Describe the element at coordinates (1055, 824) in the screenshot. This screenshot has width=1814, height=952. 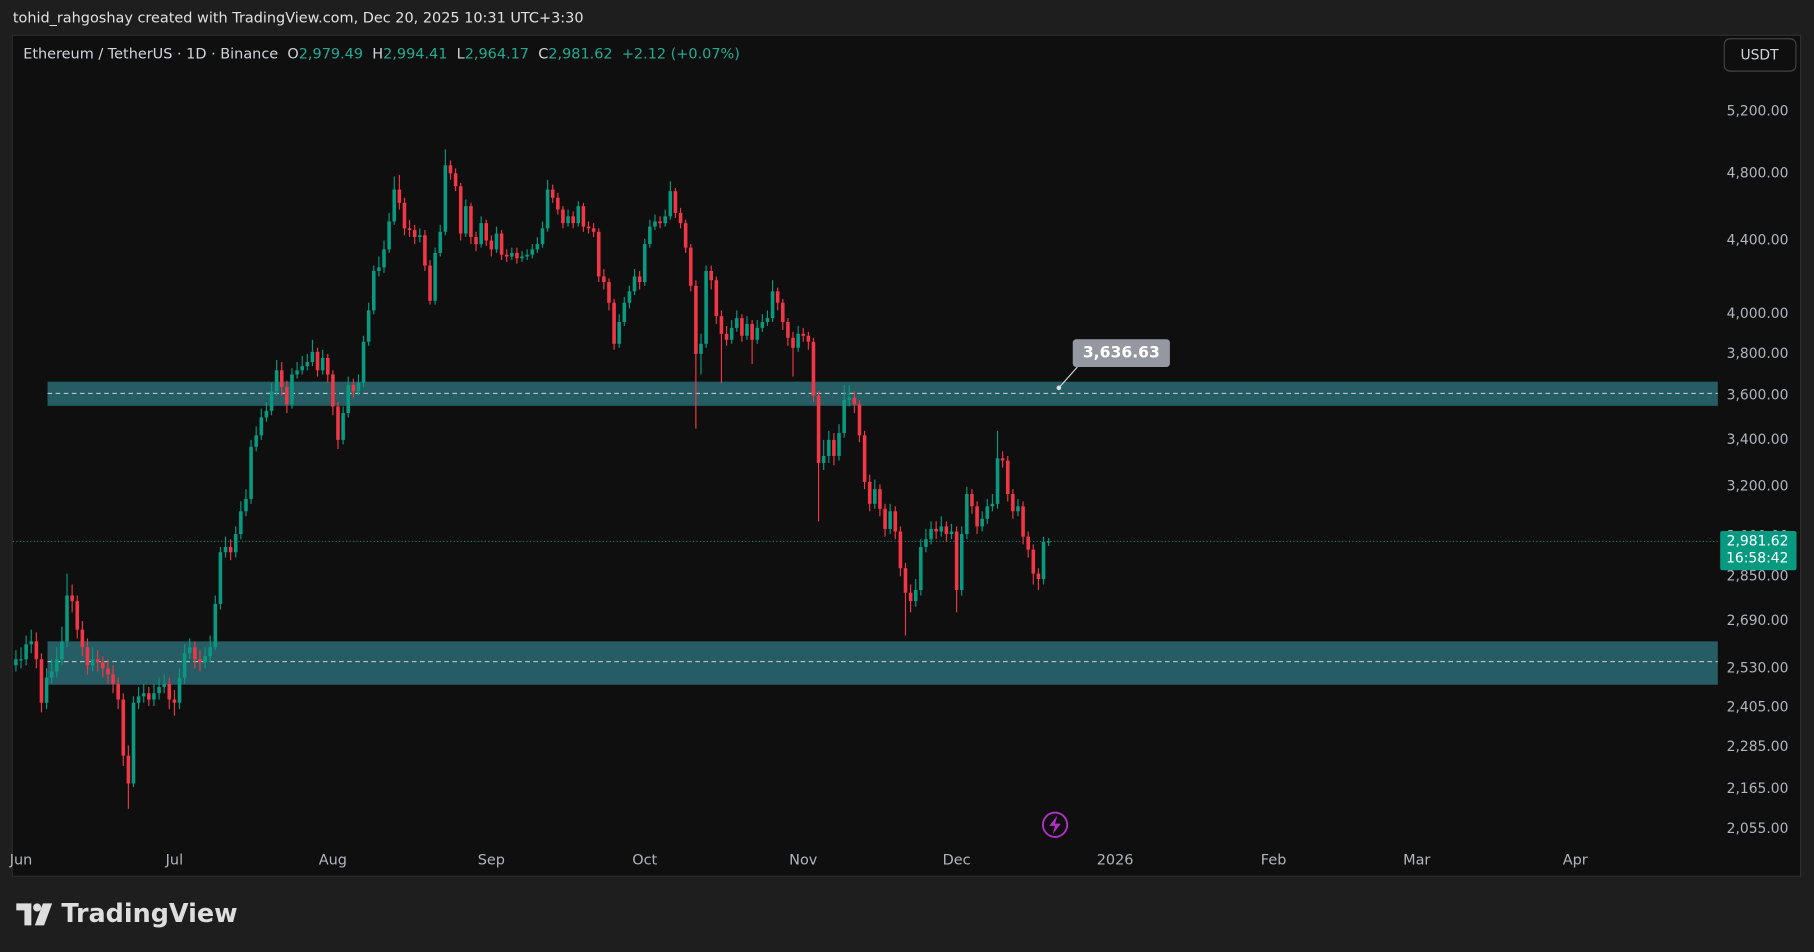
I see `lightning-icon` at that location.